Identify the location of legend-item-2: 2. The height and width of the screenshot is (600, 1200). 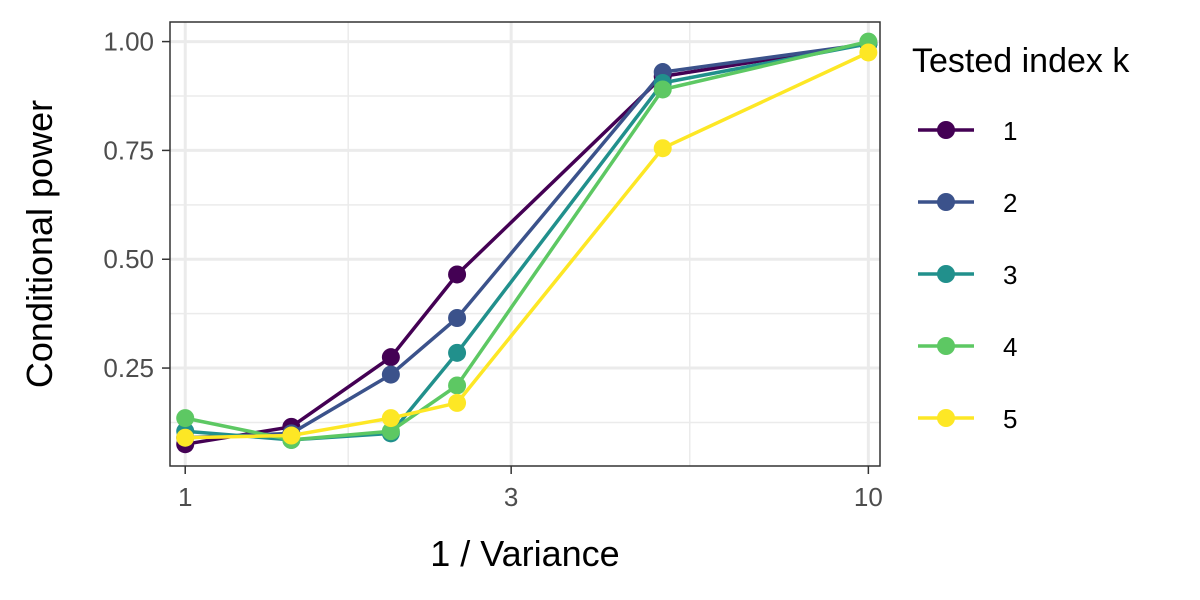
(967, 203).